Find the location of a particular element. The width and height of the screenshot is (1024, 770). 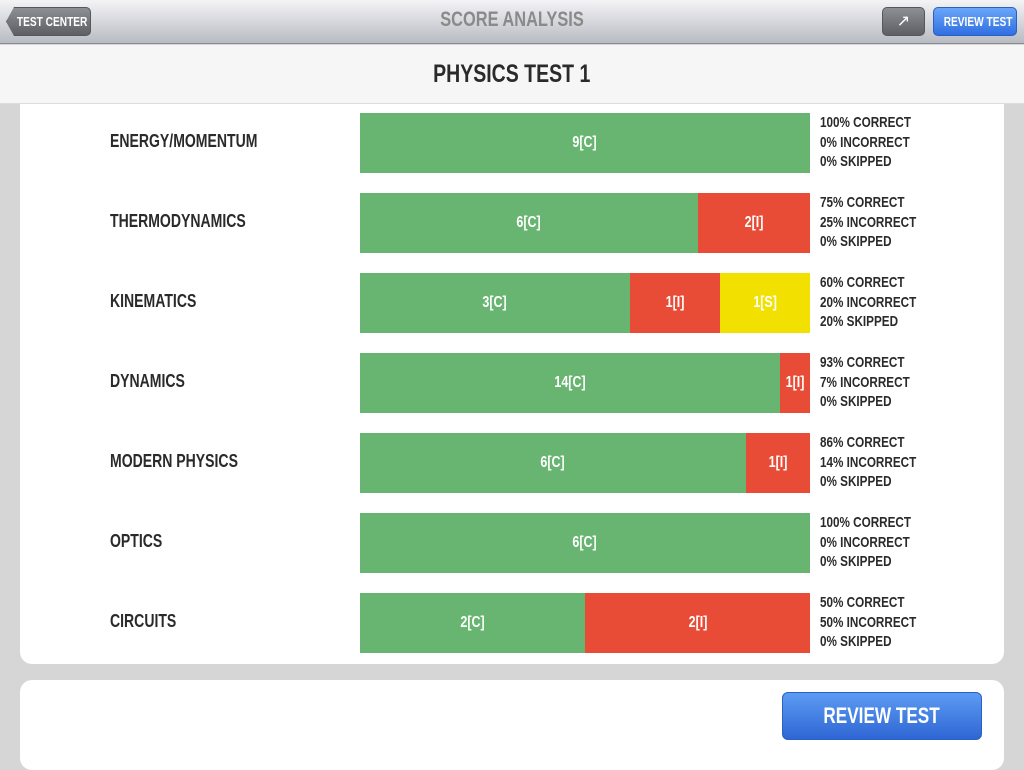

skipped-segment: 1[S] is located at coordinates (765, 303).